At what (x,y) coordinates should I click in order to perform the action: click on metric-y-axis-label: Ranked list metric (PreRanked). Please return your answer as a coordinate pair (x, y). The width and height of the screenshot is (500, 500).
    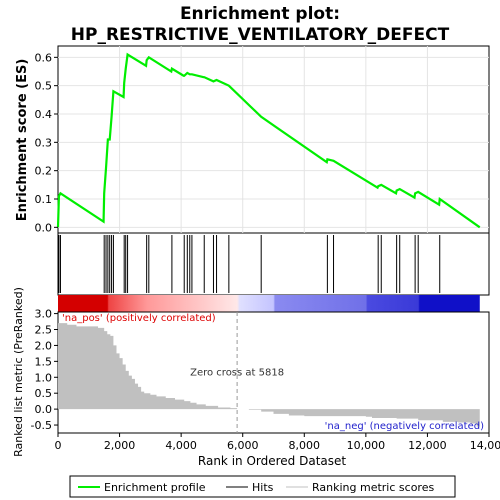
    Looking at the image, I should click on (18, 372).